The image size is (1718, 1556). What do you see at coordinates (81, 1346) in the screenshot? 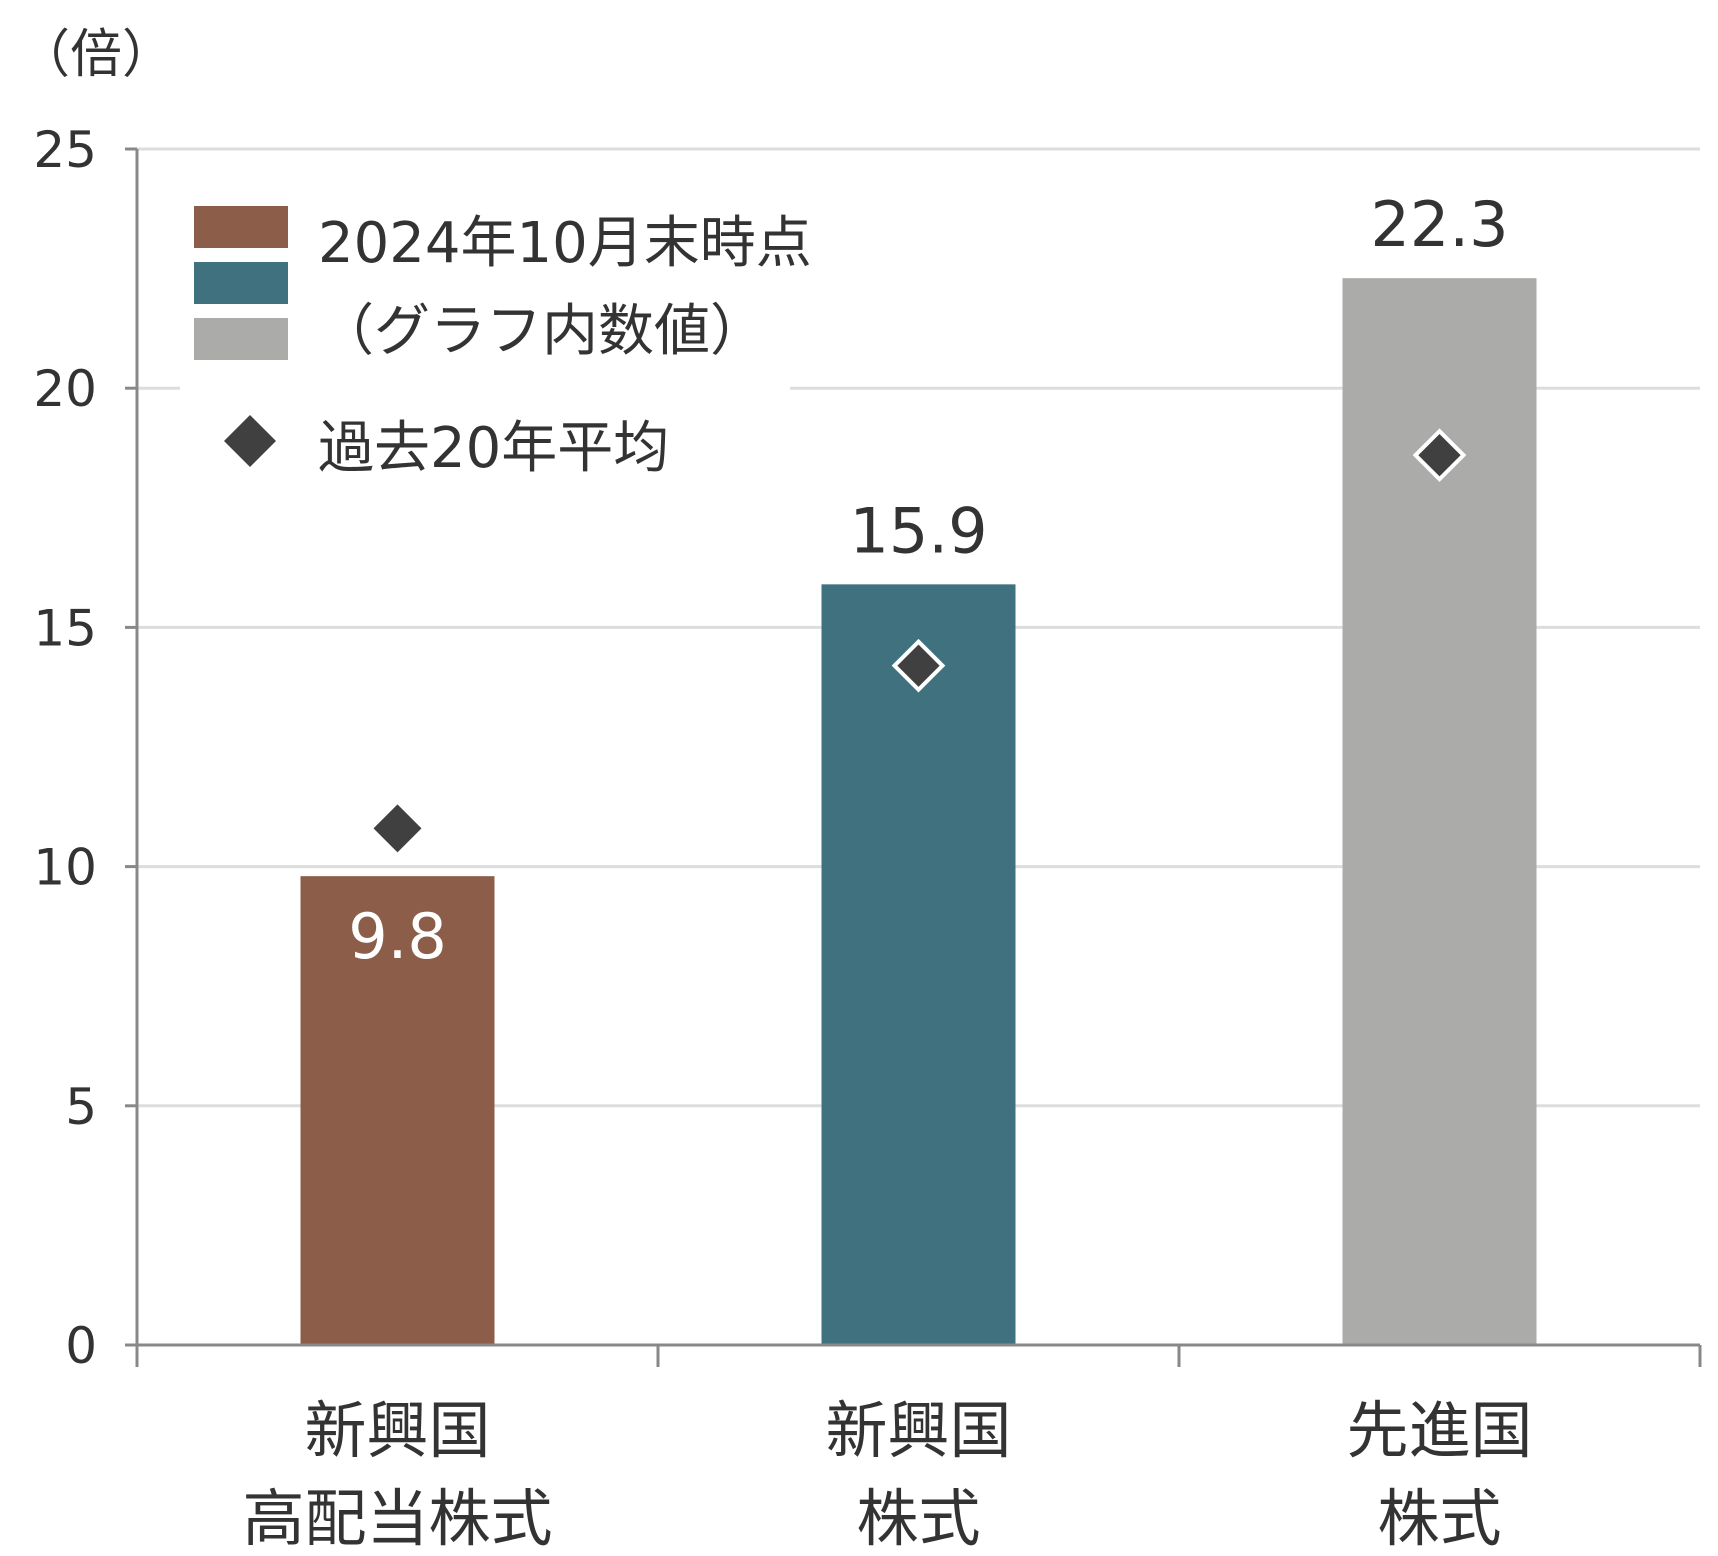
I see `y-tick-label: 0` at bounding box center [81, 1346].